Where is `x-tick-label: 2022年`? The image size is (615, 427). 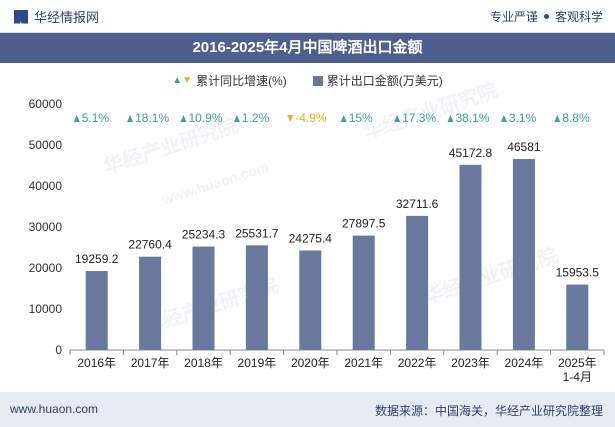
x-tick-label: 2022年 is located at coordinates (417, 363).